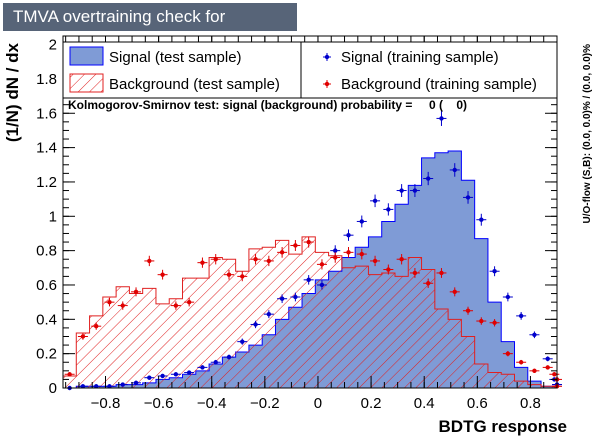 Image resolution: width=598 pixels, height=442 pixels. I want to click on y-tick-label: 1, so click(53, 216).